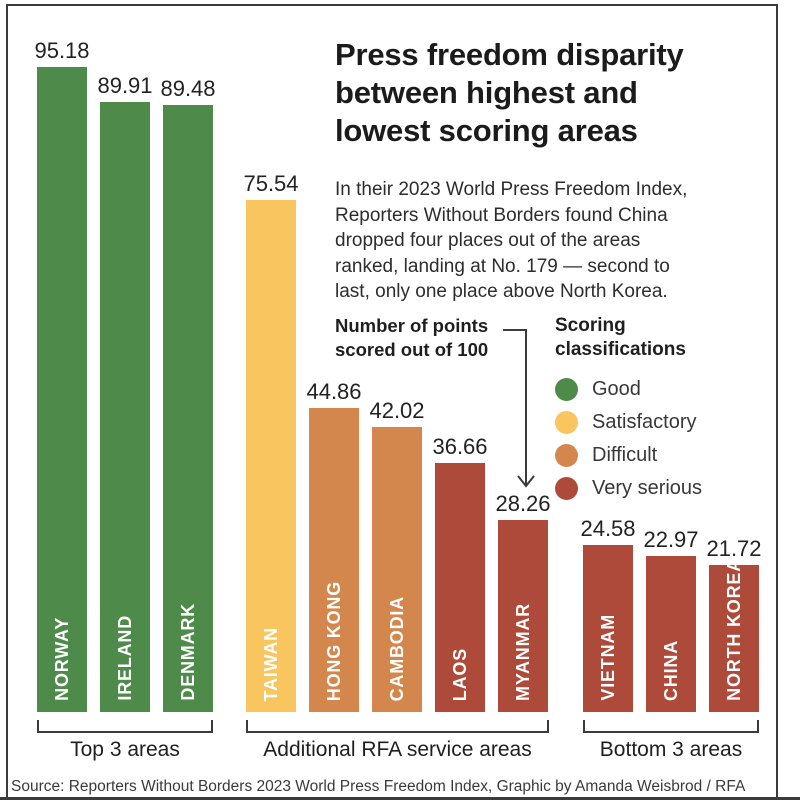 This screenshot has width=800, height=800. I want to click on legend-item-label: Very serious, so click(647, 488).